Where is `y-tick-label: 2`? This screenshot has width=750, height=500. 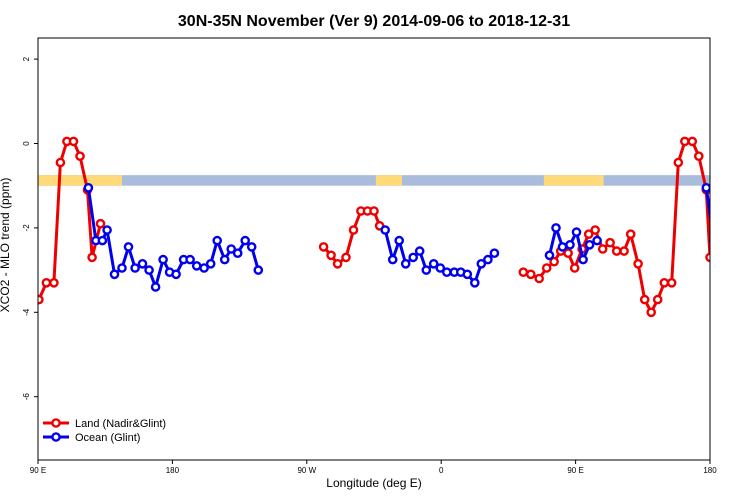
y-tick-label: 2 is located at coordinates (26, 58).